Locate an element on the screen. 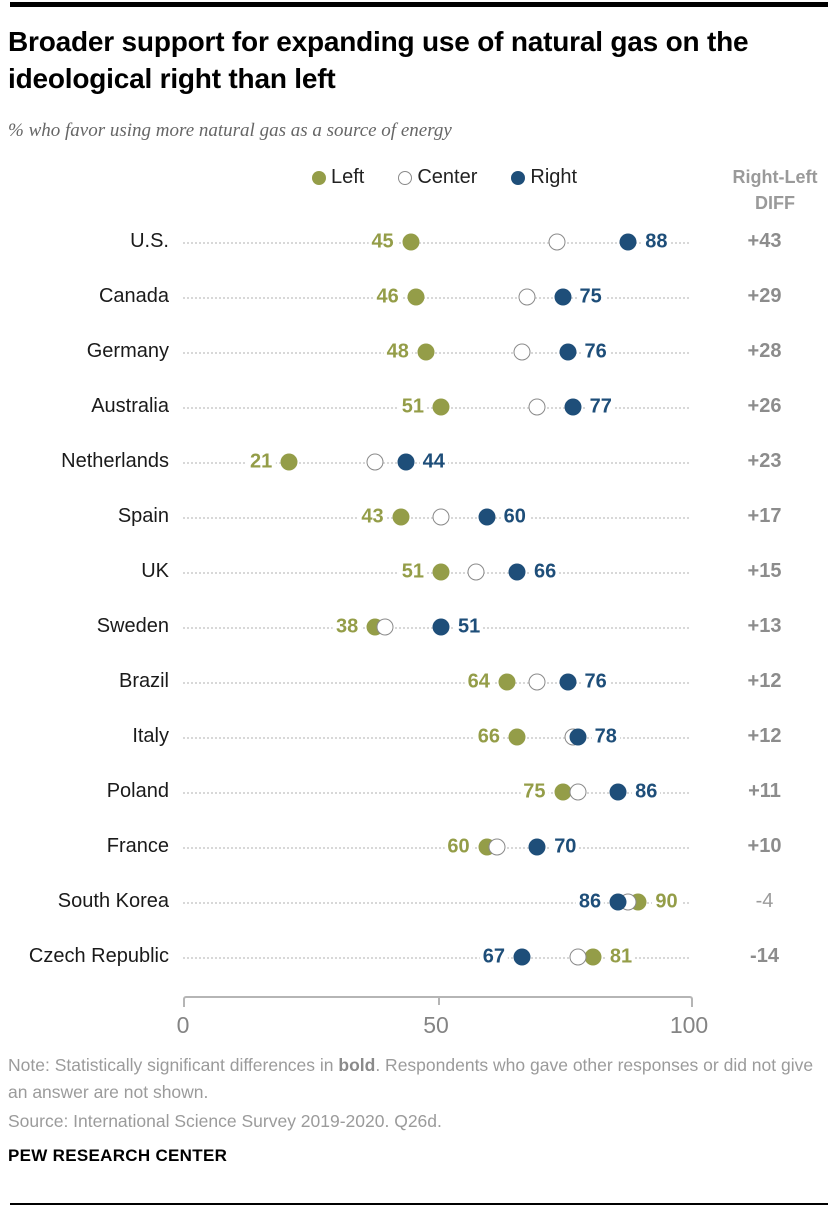 The height and width of the screenshot is (1212, 840). left-value-label: 60 is located at coordinates (458, 846).